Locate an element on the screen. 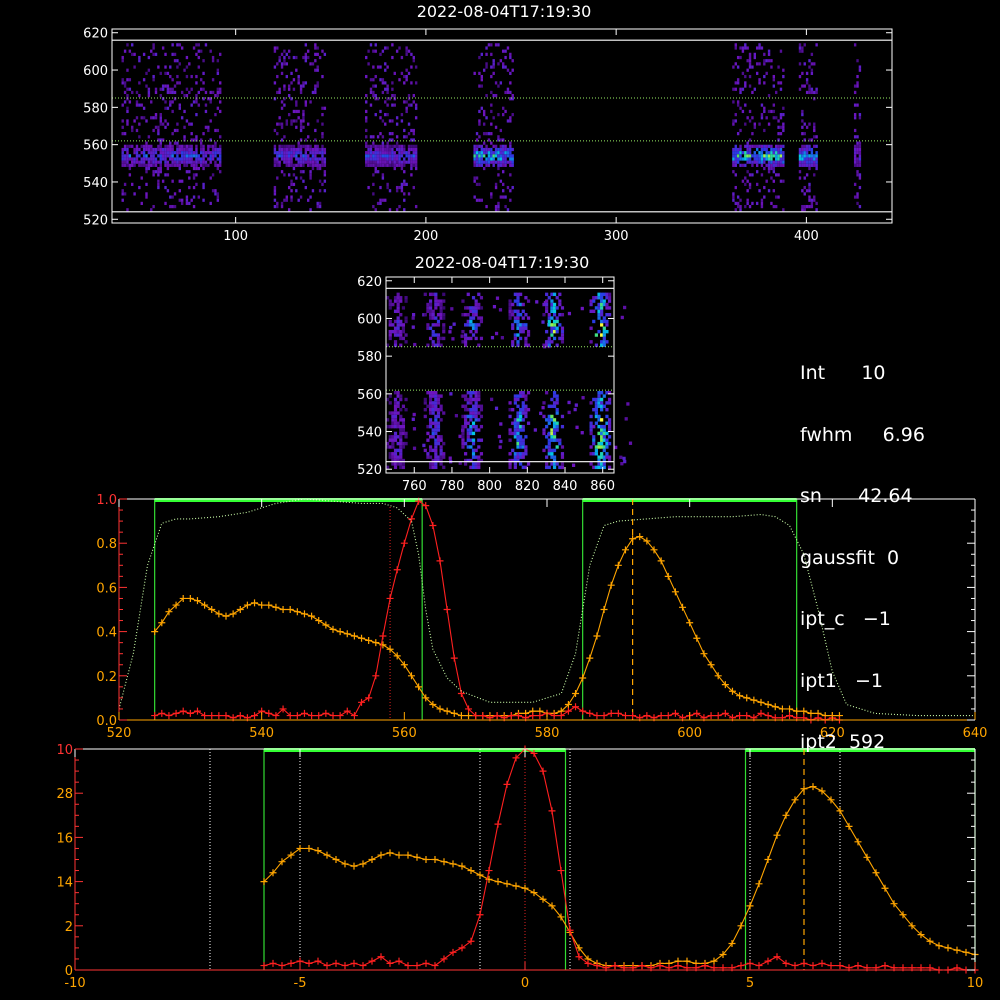 This screenshot has height=1000, width=1000. wavelength-x-tick-label: 540 is located at coordinates (261, 733).